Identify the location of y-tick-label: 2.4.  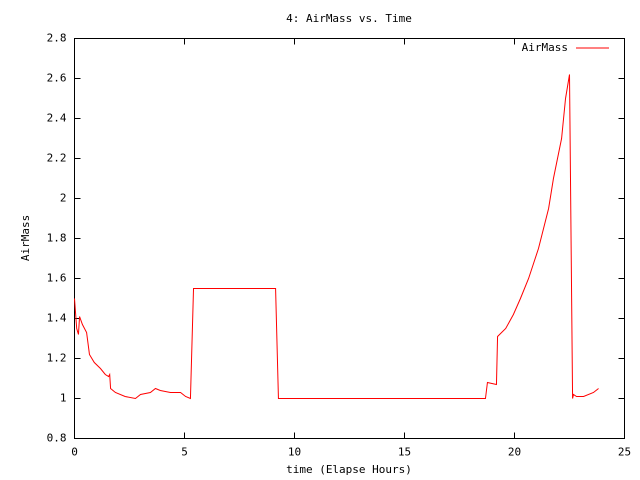
(57, 118).